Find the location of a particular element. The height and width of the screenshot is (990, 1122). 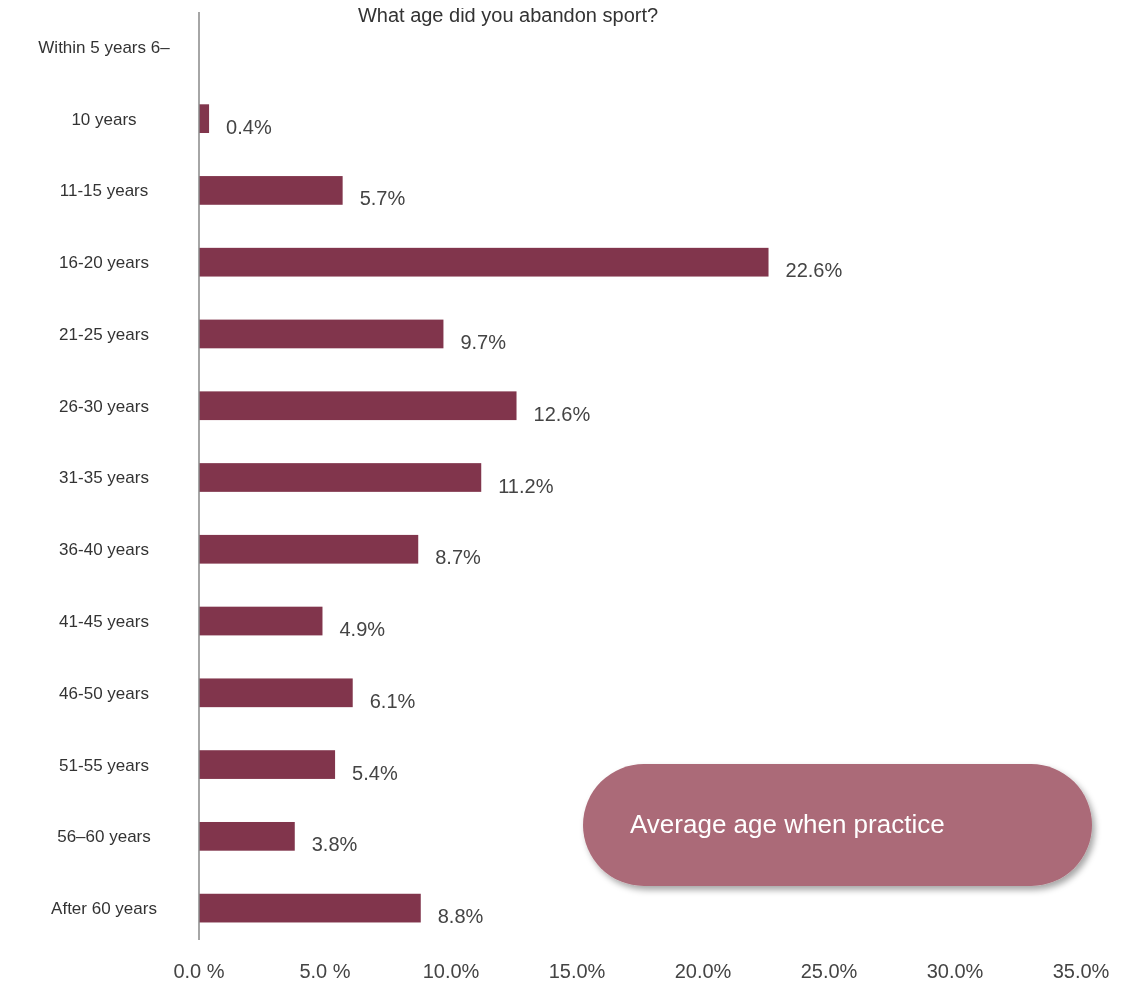

data-label: 3.8% is located at coordinates (334, 844).